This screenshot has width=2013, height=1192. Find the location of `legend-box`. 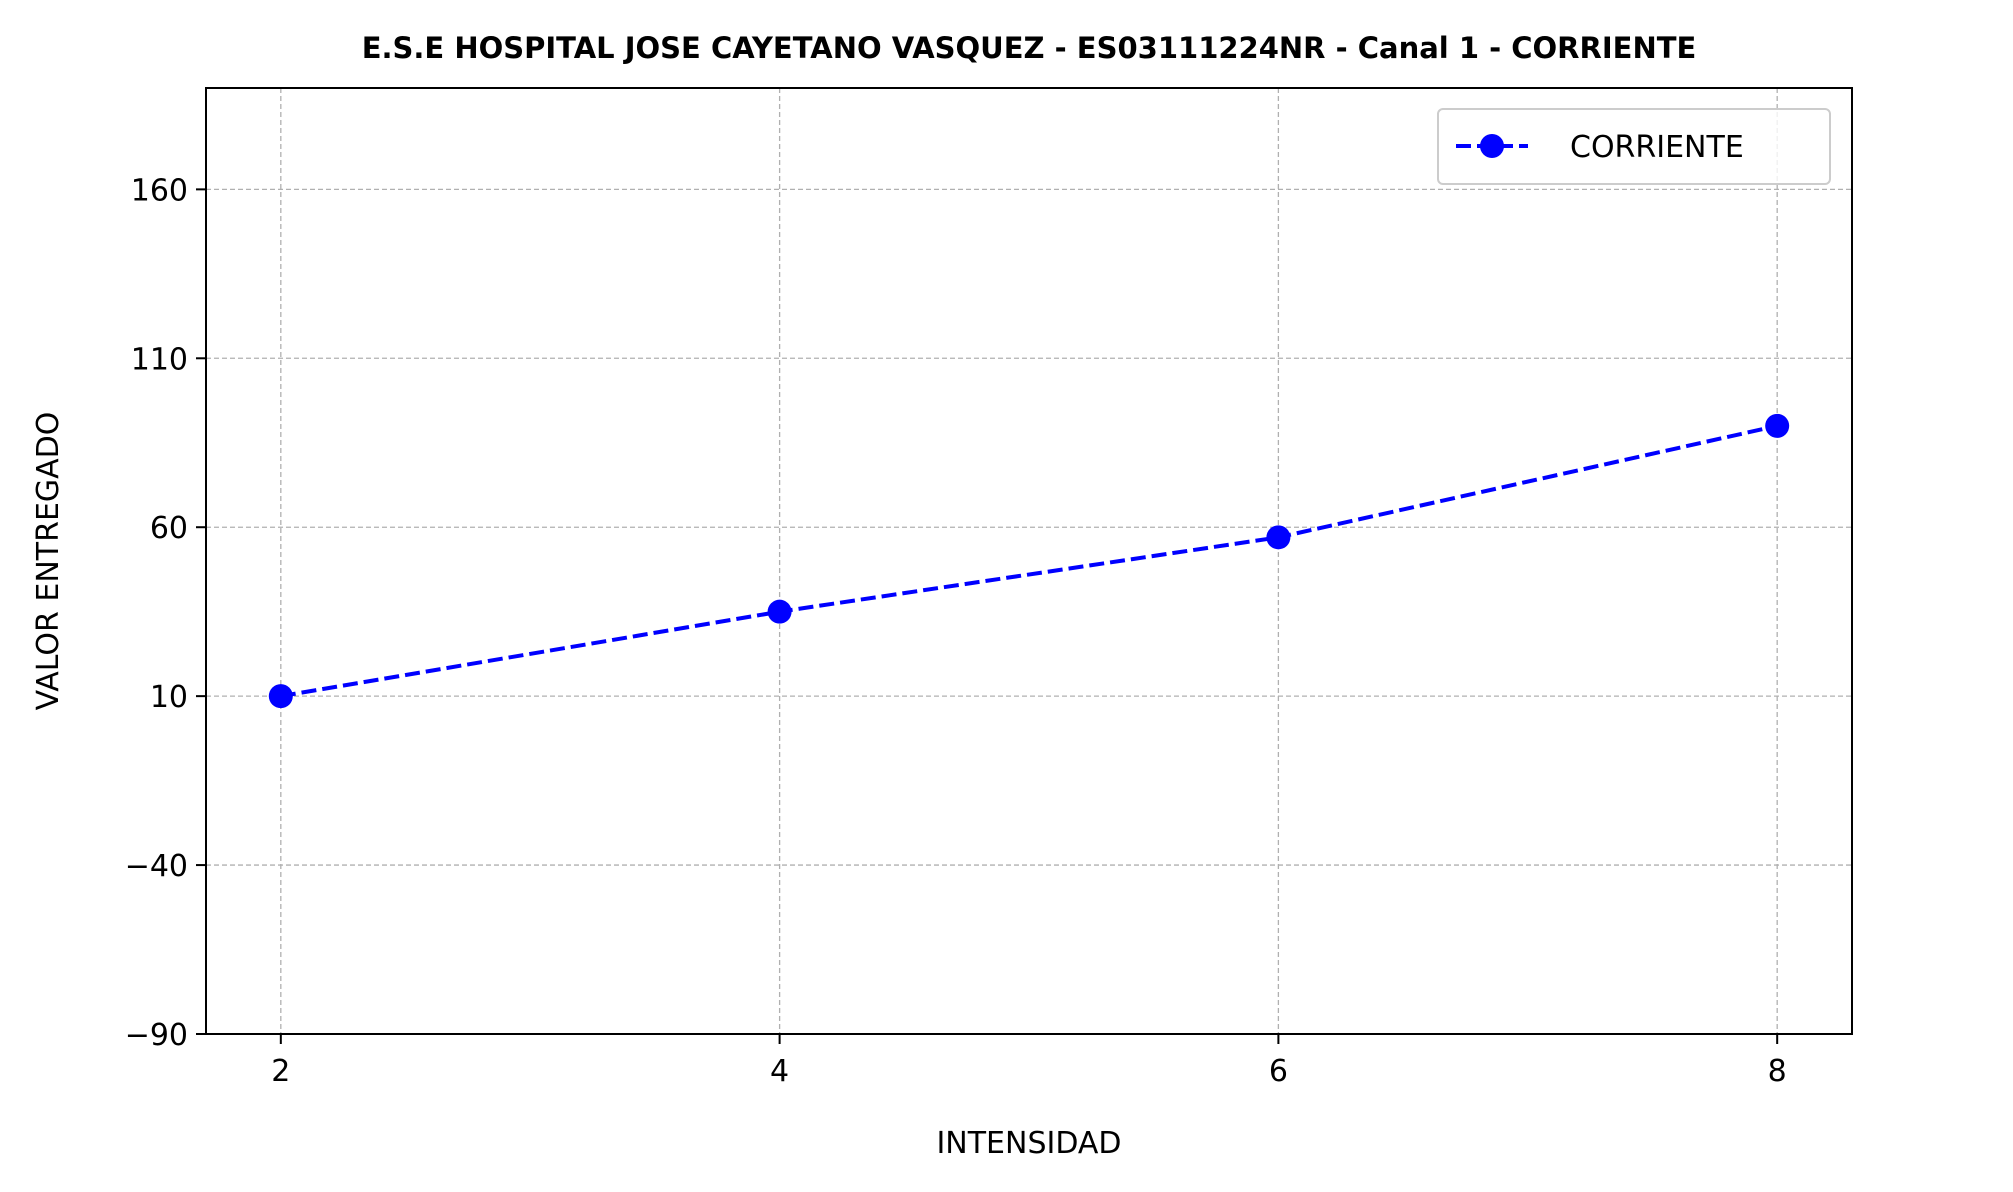

legend-box is located at coordinates (1634, 146).